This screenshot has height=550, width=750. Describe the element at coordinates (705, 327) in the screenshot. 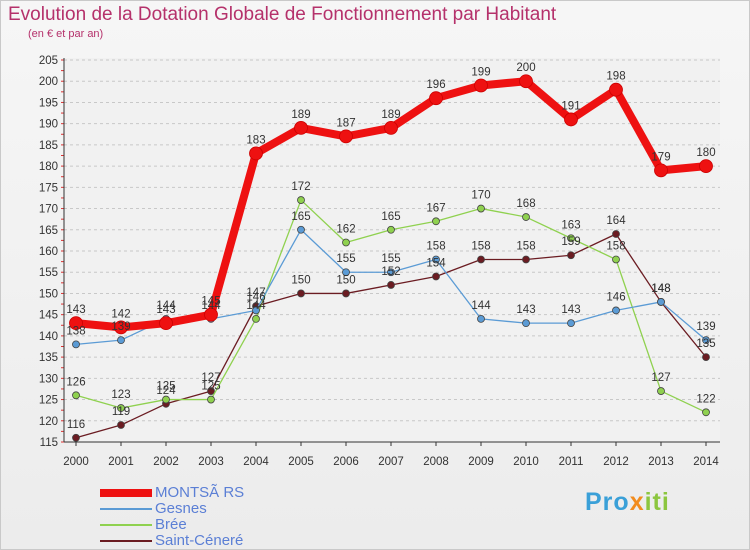

I see `data-label: 139` at that location.